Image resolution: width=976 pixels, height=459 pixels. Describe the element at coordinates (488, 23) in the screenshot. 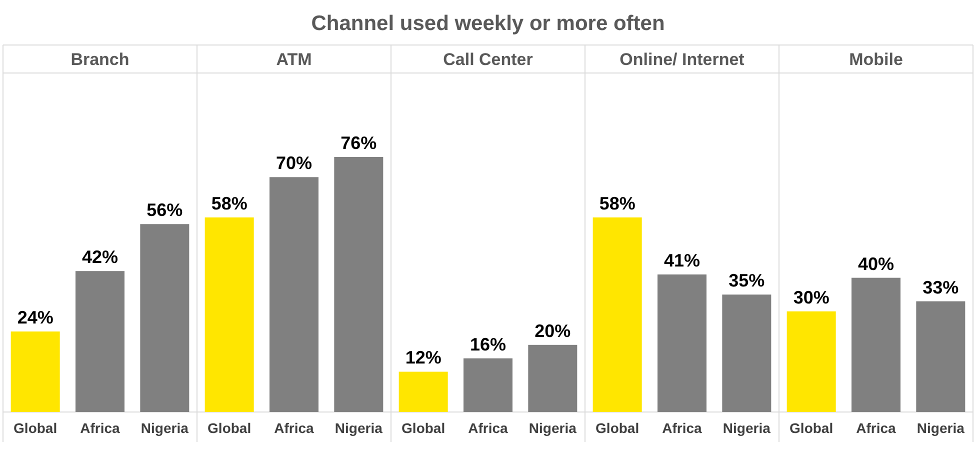

I see `chart-title: Channel used weekly or more often` at that location.